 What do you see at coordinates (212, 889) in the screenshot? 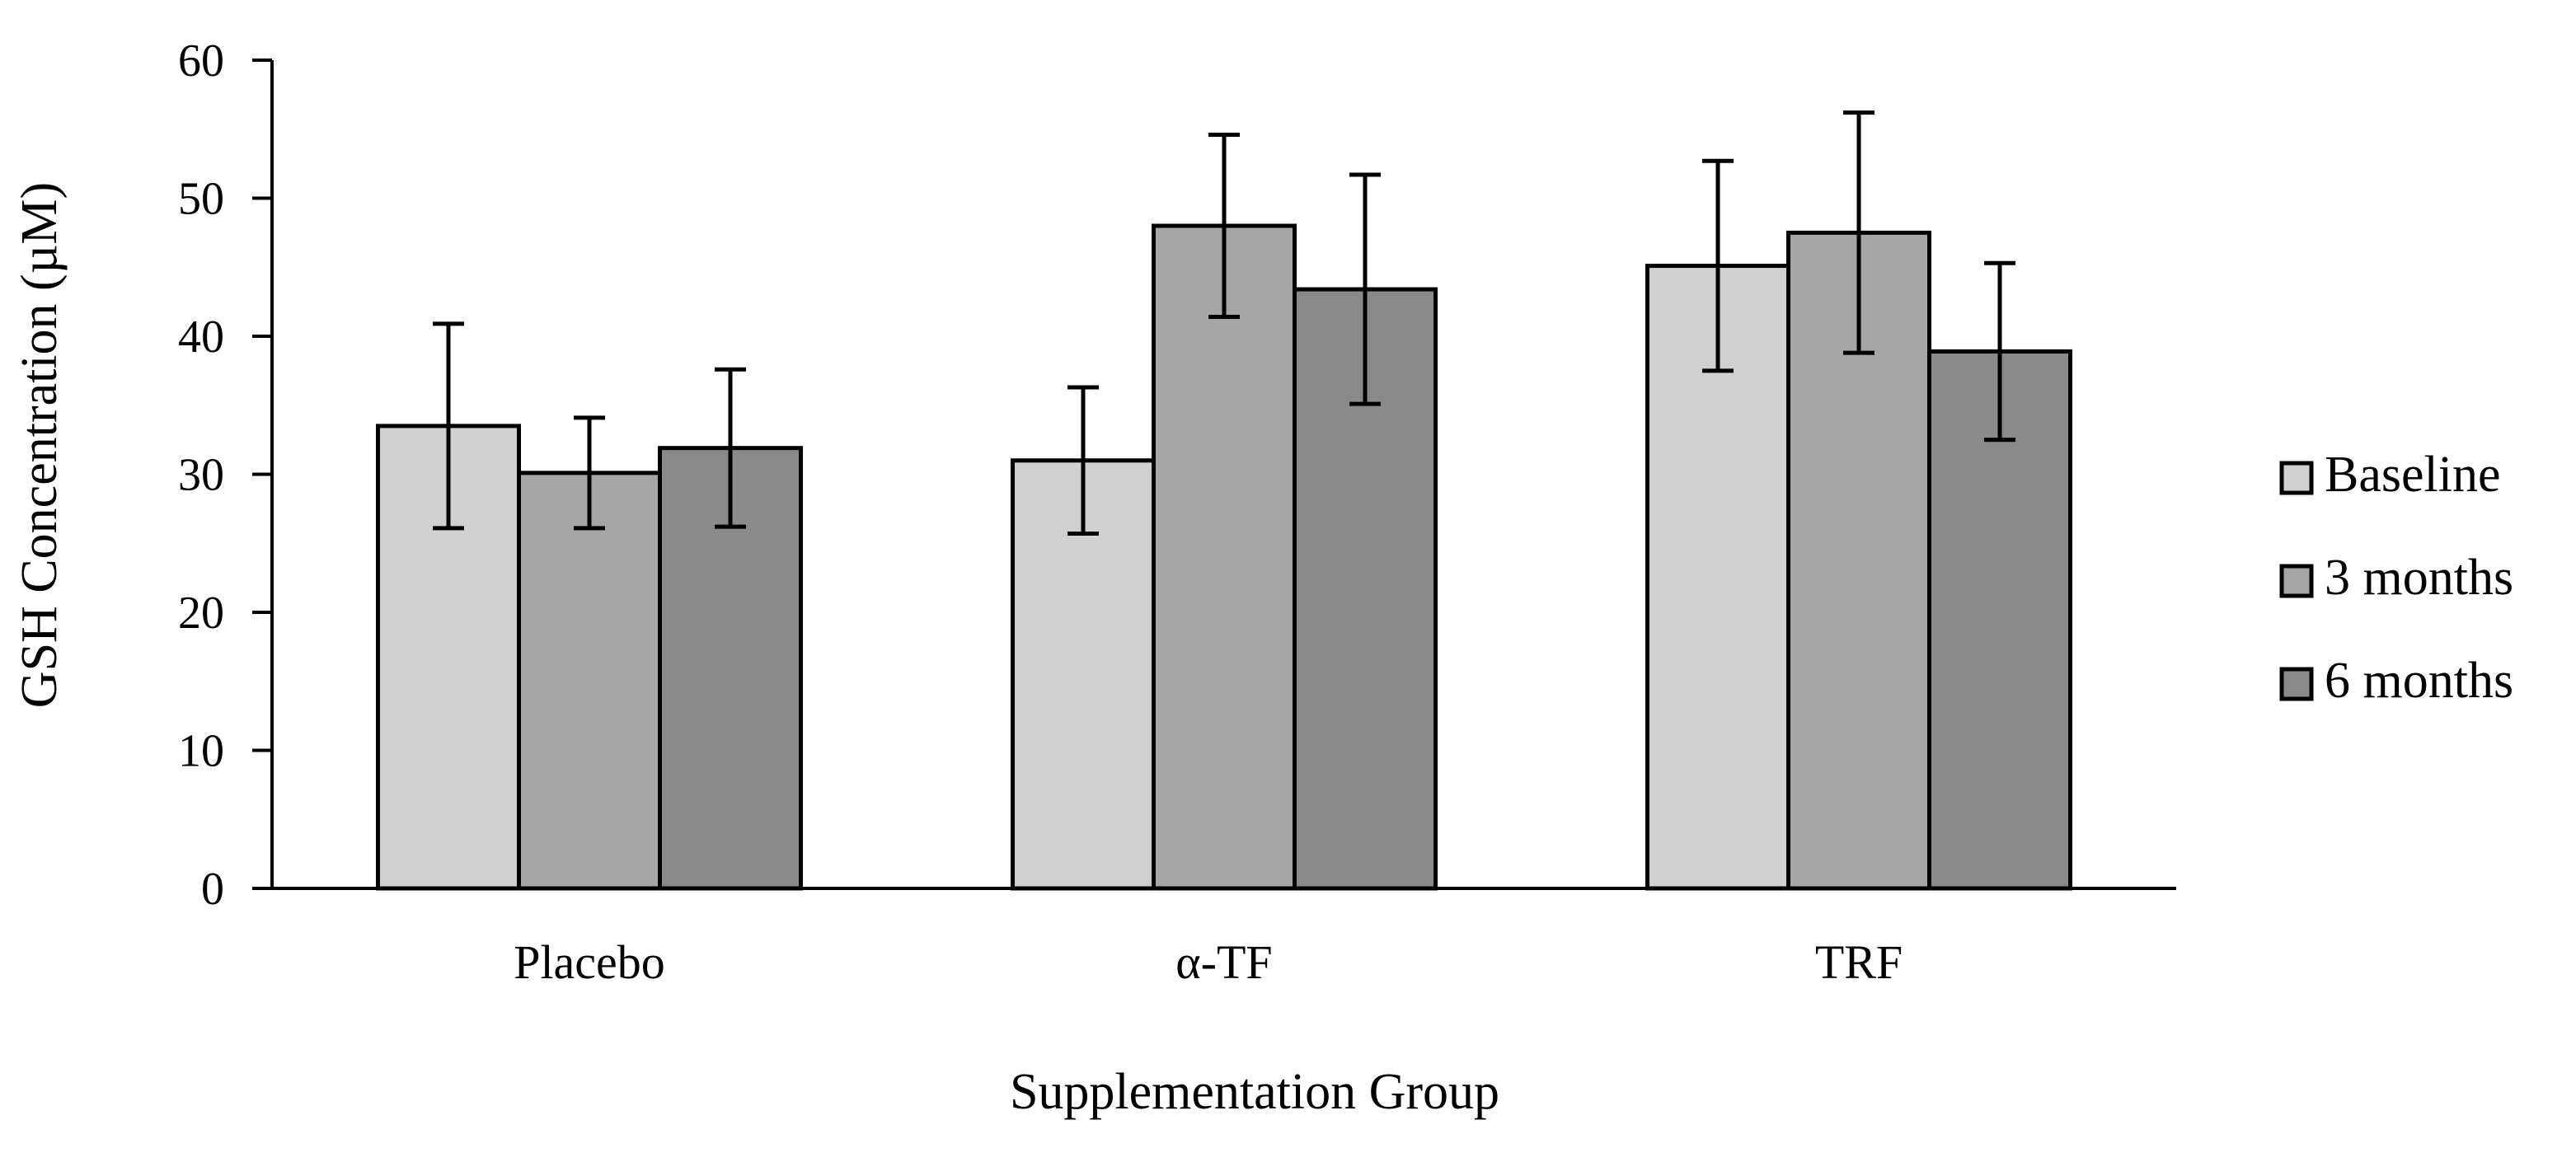
I see `y-tick-label: 0` at bounding box center [212, 889].